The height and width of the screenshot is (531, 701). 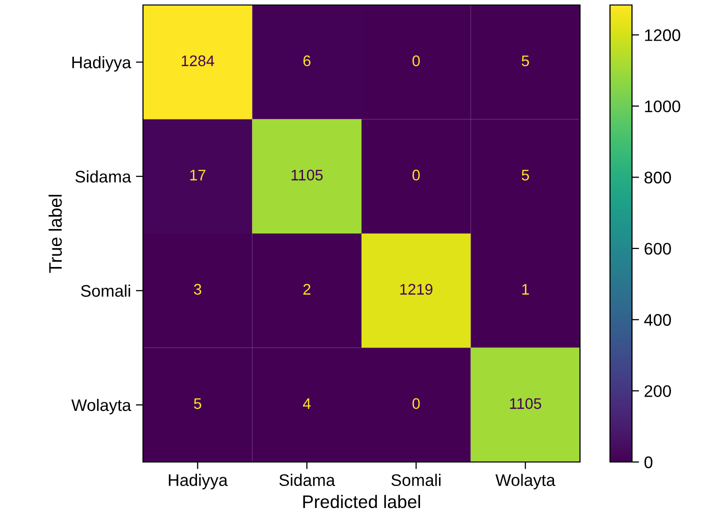 What do you see at coordinates (306, 403) in the screenshot?
I see `data-label: 4` at bounding box center [306, 403].